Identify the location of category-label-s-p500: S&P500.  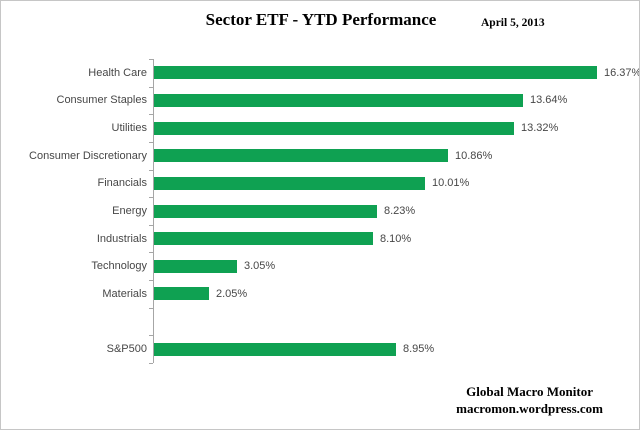
(126, 349).